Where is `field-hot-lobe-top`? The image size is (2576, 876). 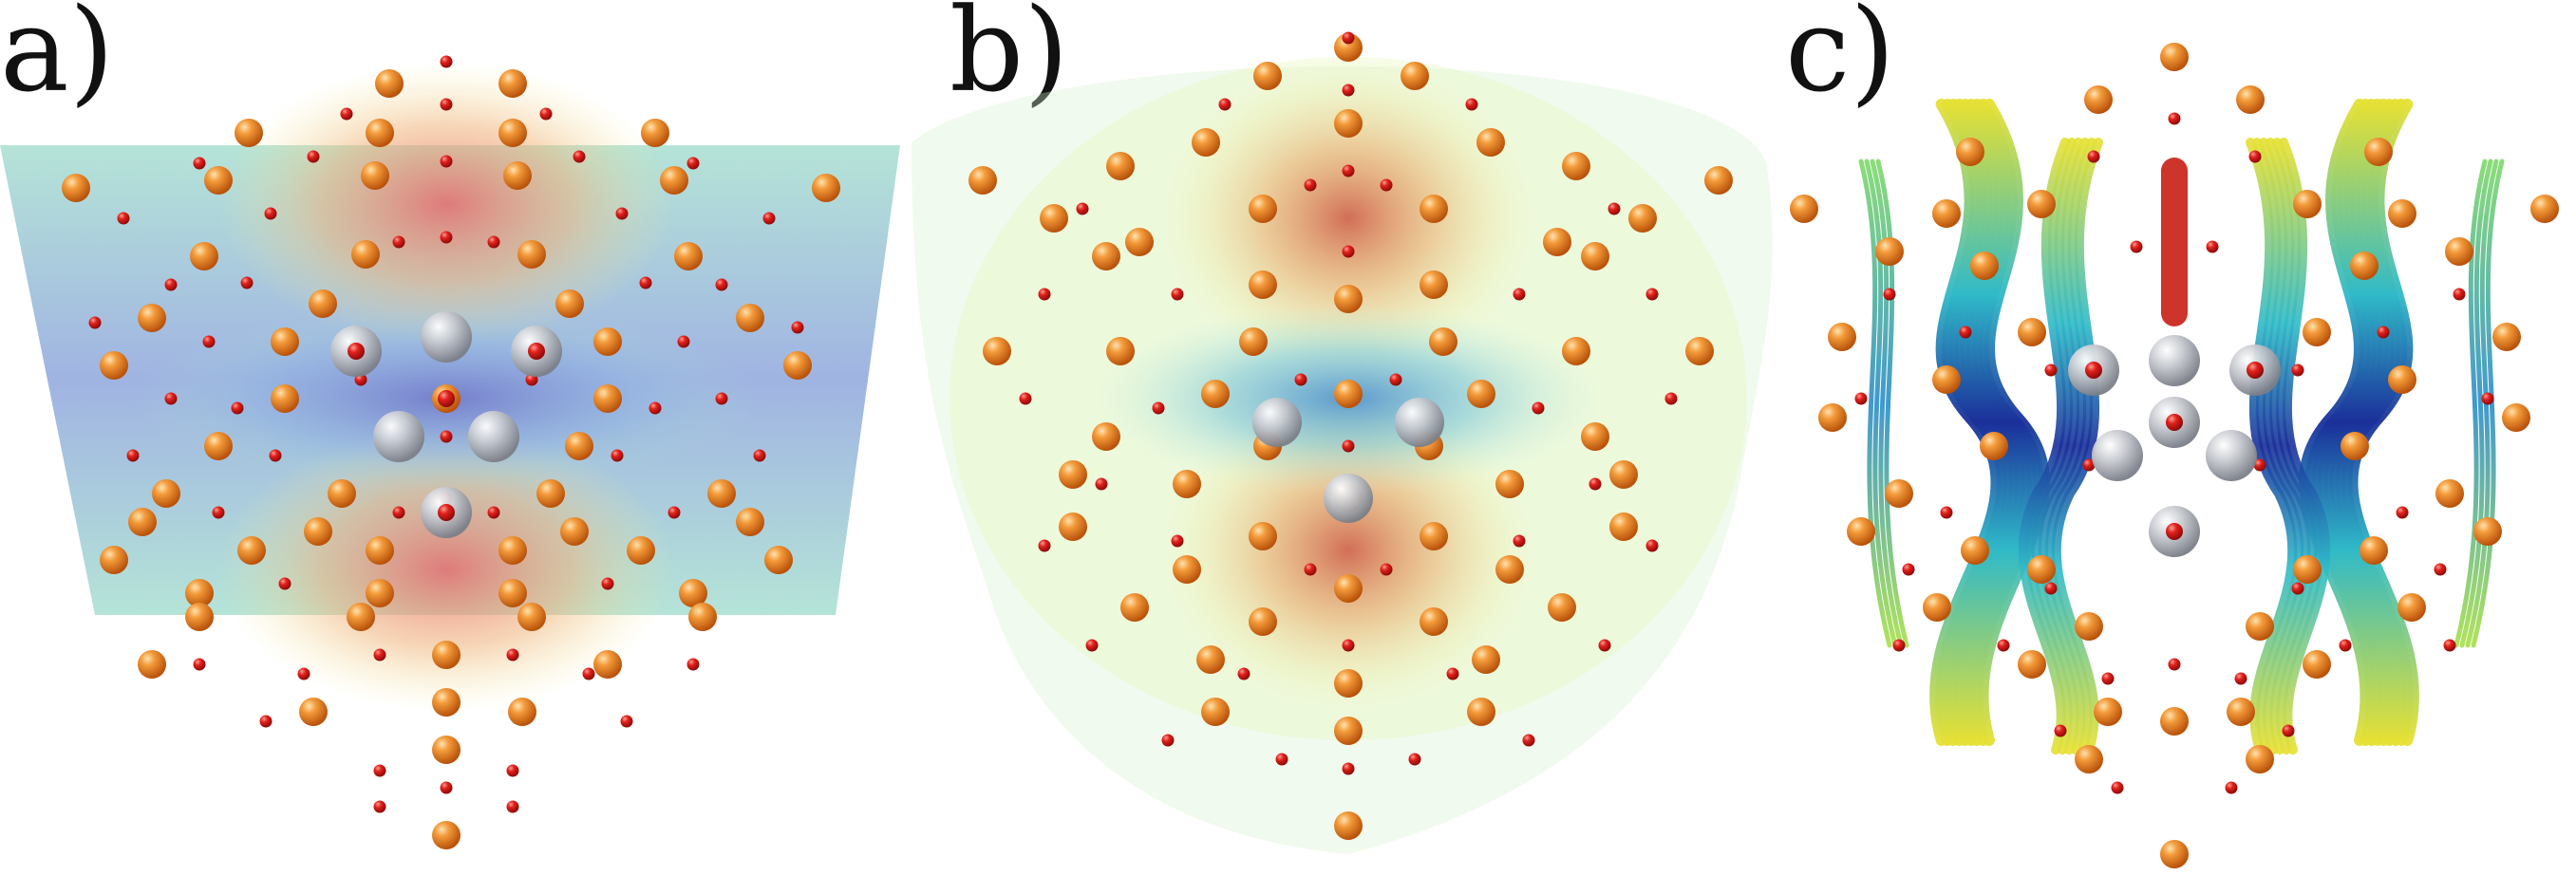
field-hot-lobe-top is located at coordinates (446, 204).